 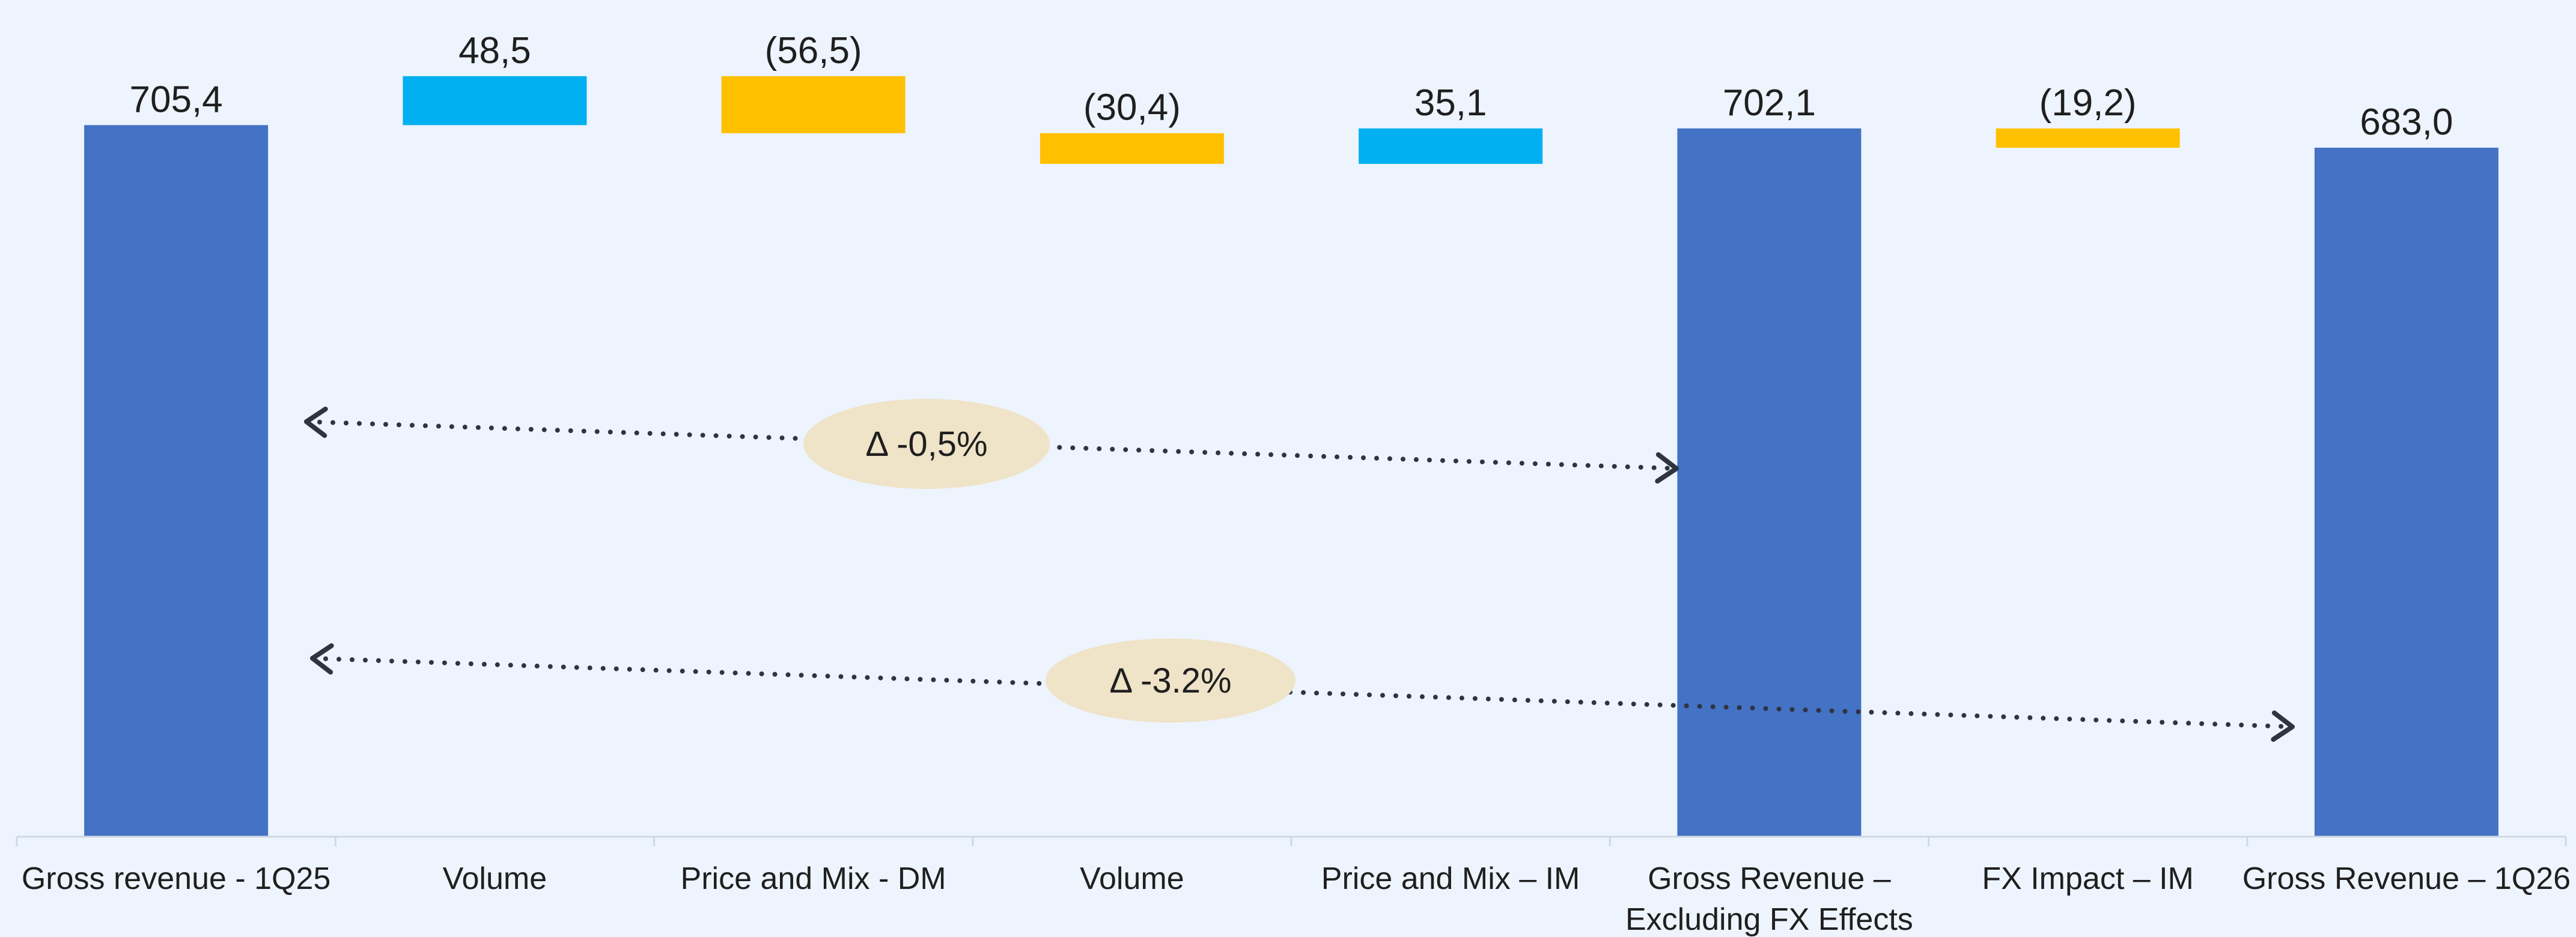 I want to click on category-label-4: Volume, so click(x=1132, y=878).